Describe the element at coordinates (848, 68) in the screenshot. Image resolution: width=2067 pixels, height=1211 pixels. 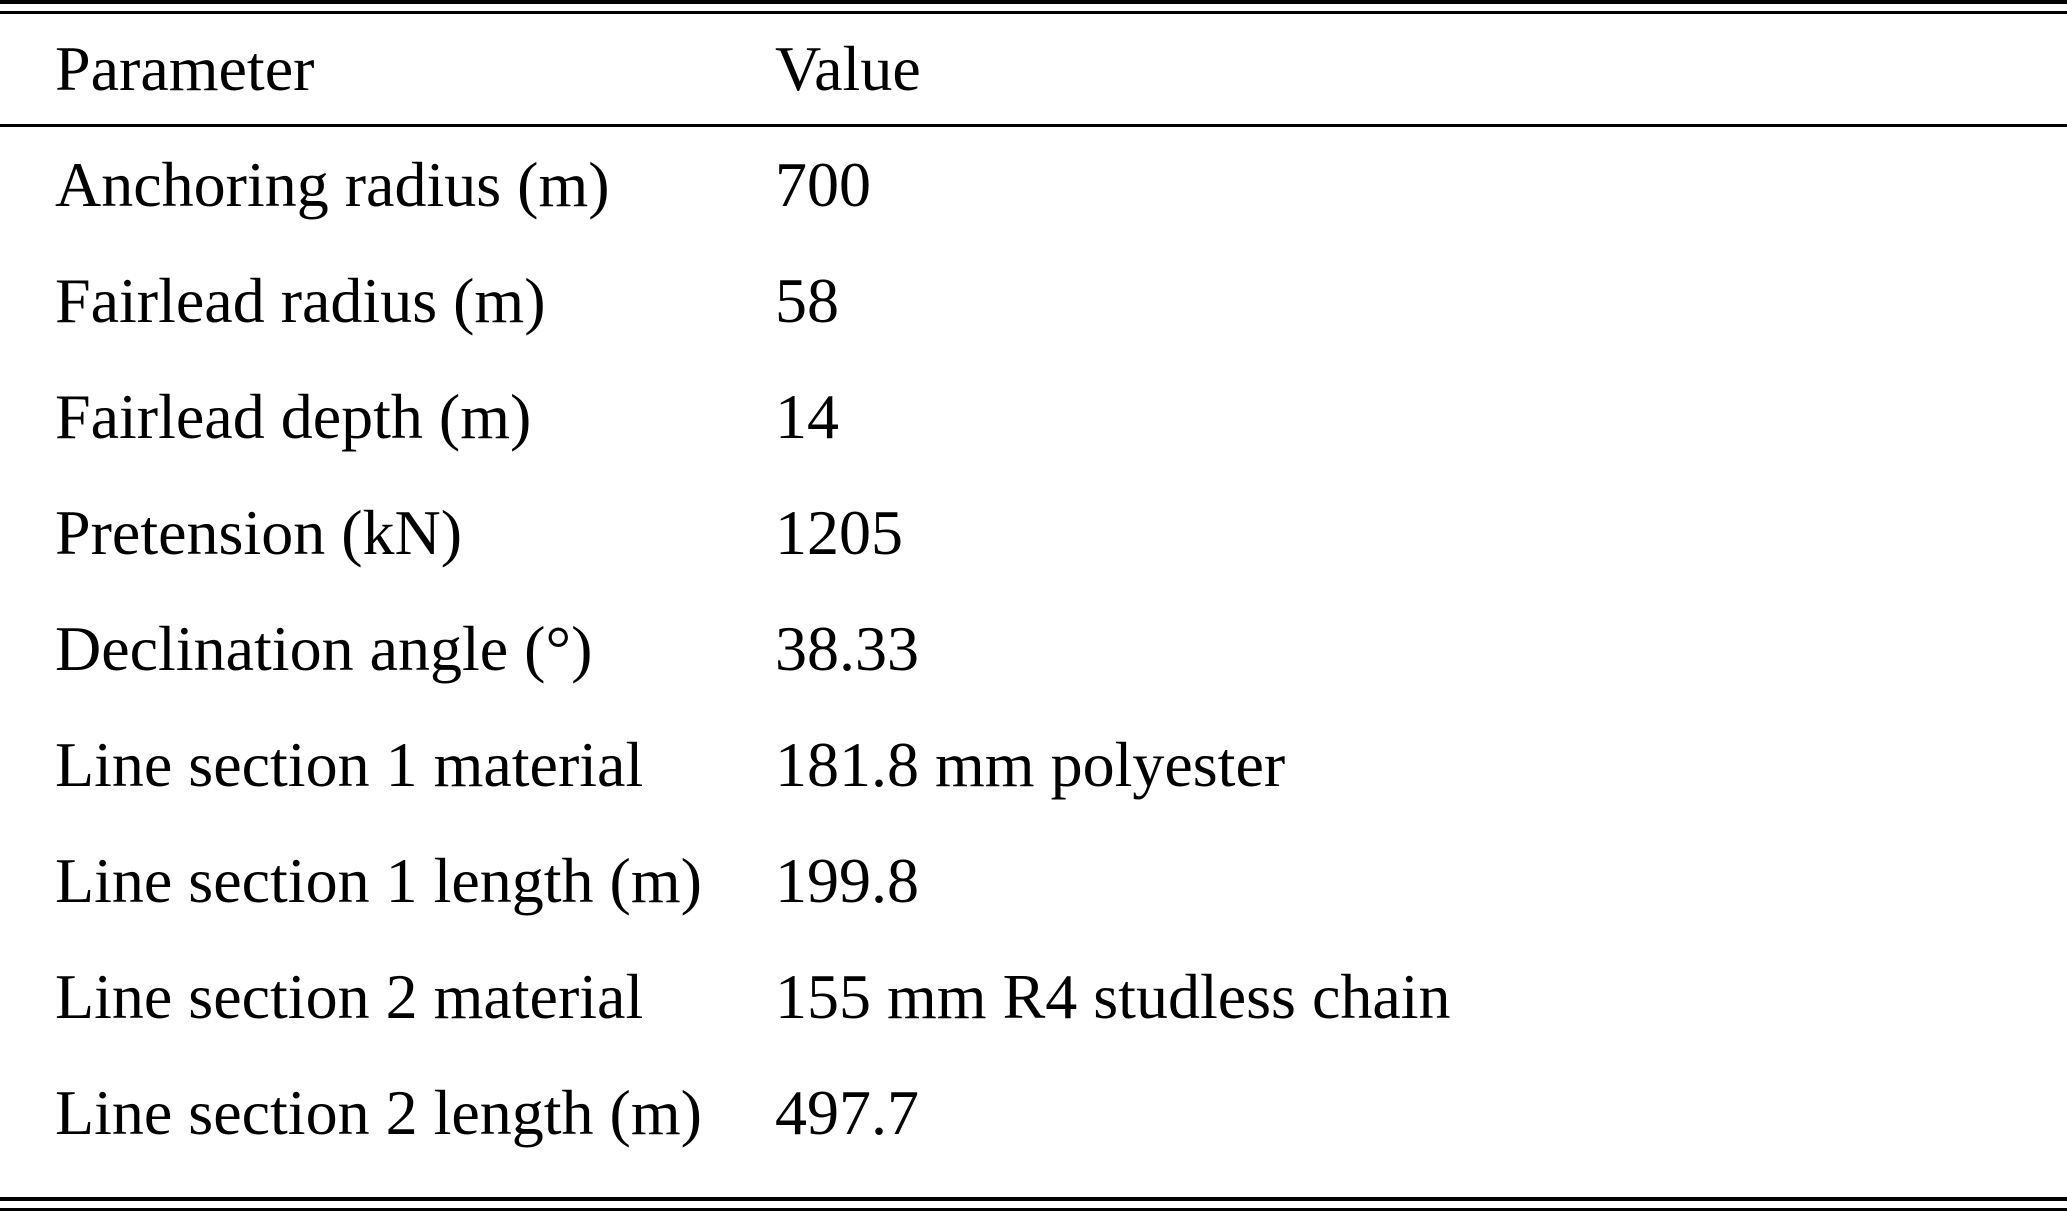
I see `header-value: Value` at that location.